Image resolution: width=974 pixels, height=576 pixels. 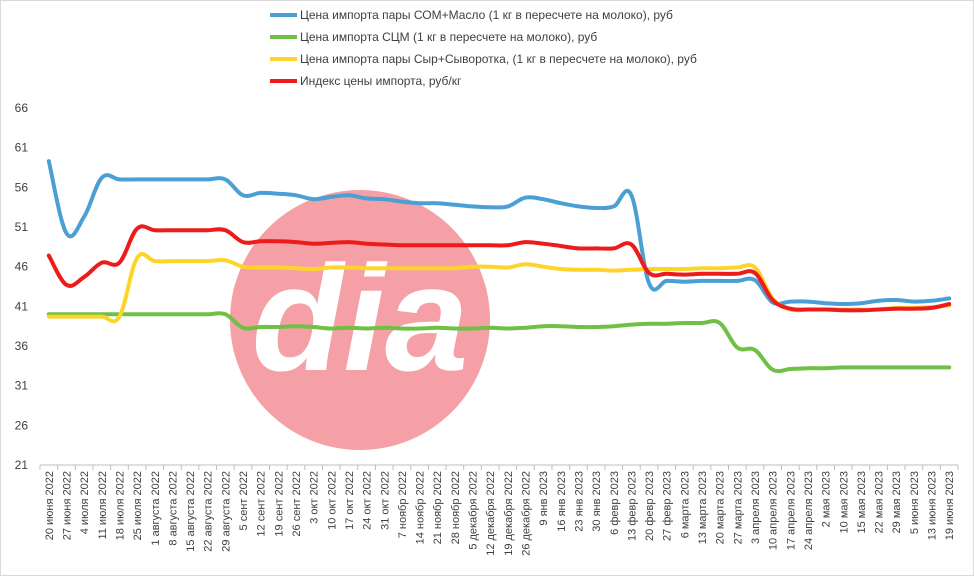 What do you see at coordinates (22, 465) in the screenshot?
I see `y-tick-label: 21` at bounding box center [22, 465].